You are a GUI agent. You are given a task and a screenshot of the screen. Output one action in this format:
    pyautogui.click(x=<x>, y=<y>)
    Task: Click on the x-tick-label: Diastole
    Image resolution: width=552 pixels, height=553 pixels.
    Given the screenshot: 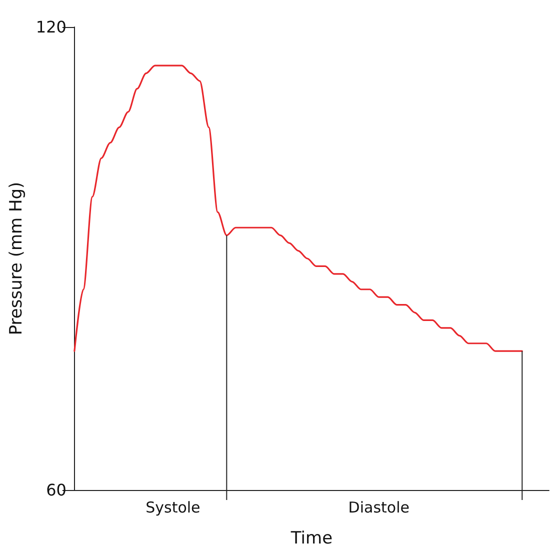 What is the action you would take?
    pyautogui.click(x=379, y=507)
    